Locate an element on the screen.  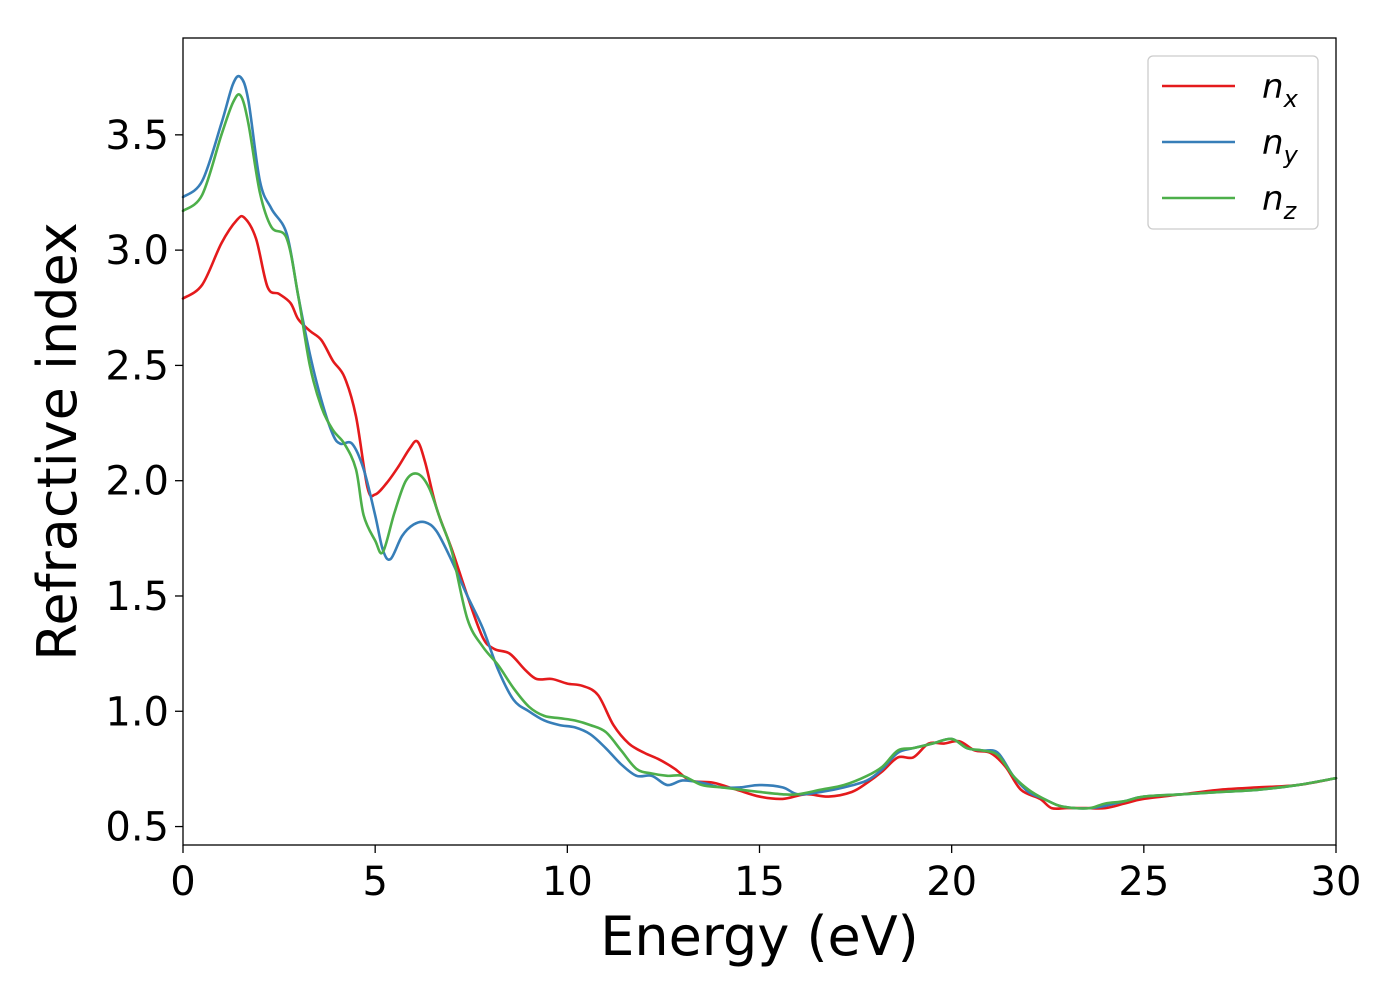
y-tick-label: 1.5 is located at coordinates (137, 597).